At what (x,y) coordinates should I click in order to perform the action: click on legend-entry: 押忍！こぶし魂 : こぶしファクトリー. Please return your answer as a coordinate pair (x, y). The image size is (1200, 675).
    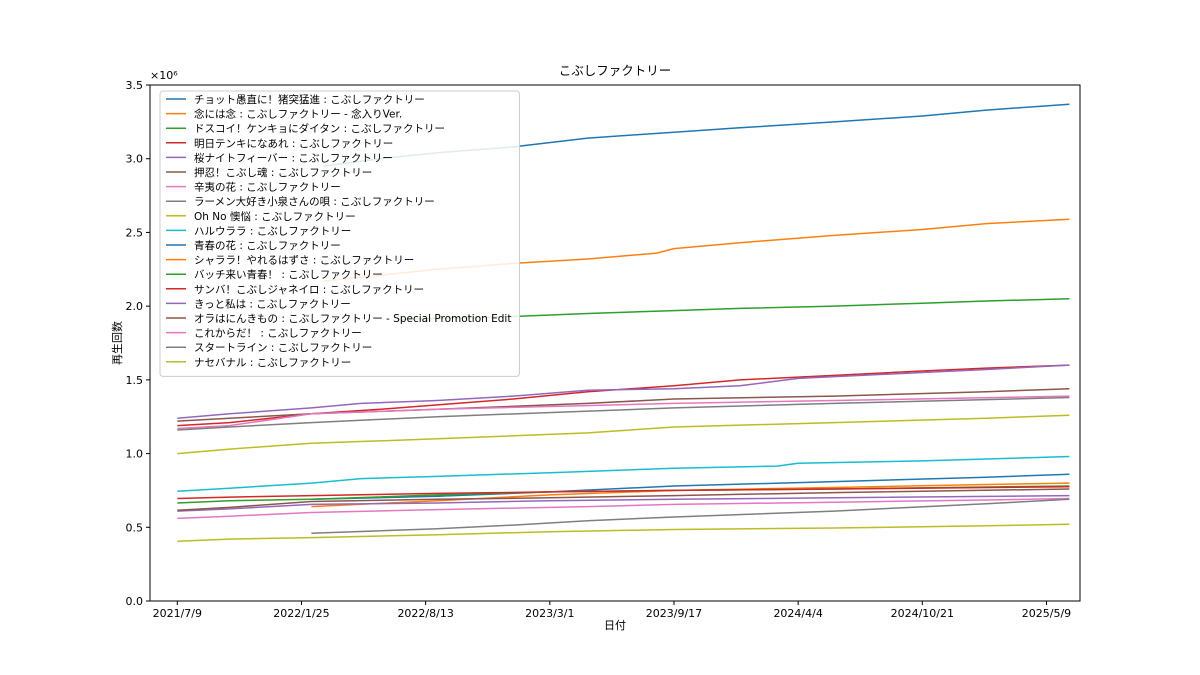
    Looking at the image, I should click on (283, 172).